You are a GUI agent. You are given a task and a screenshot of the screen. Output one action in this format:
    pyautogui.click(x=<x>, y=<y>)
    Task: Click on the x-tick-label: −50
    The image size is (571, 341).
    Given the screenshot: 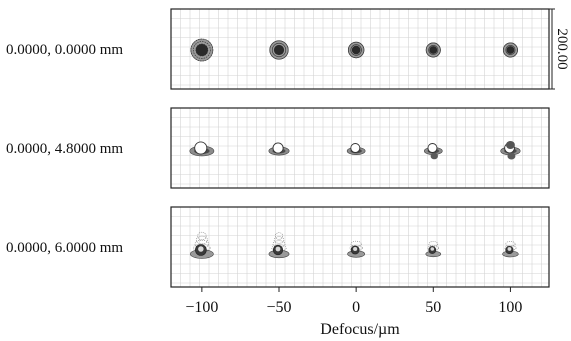 What is the action you would take?
    pyautogui.click(x=278, y=307)
    